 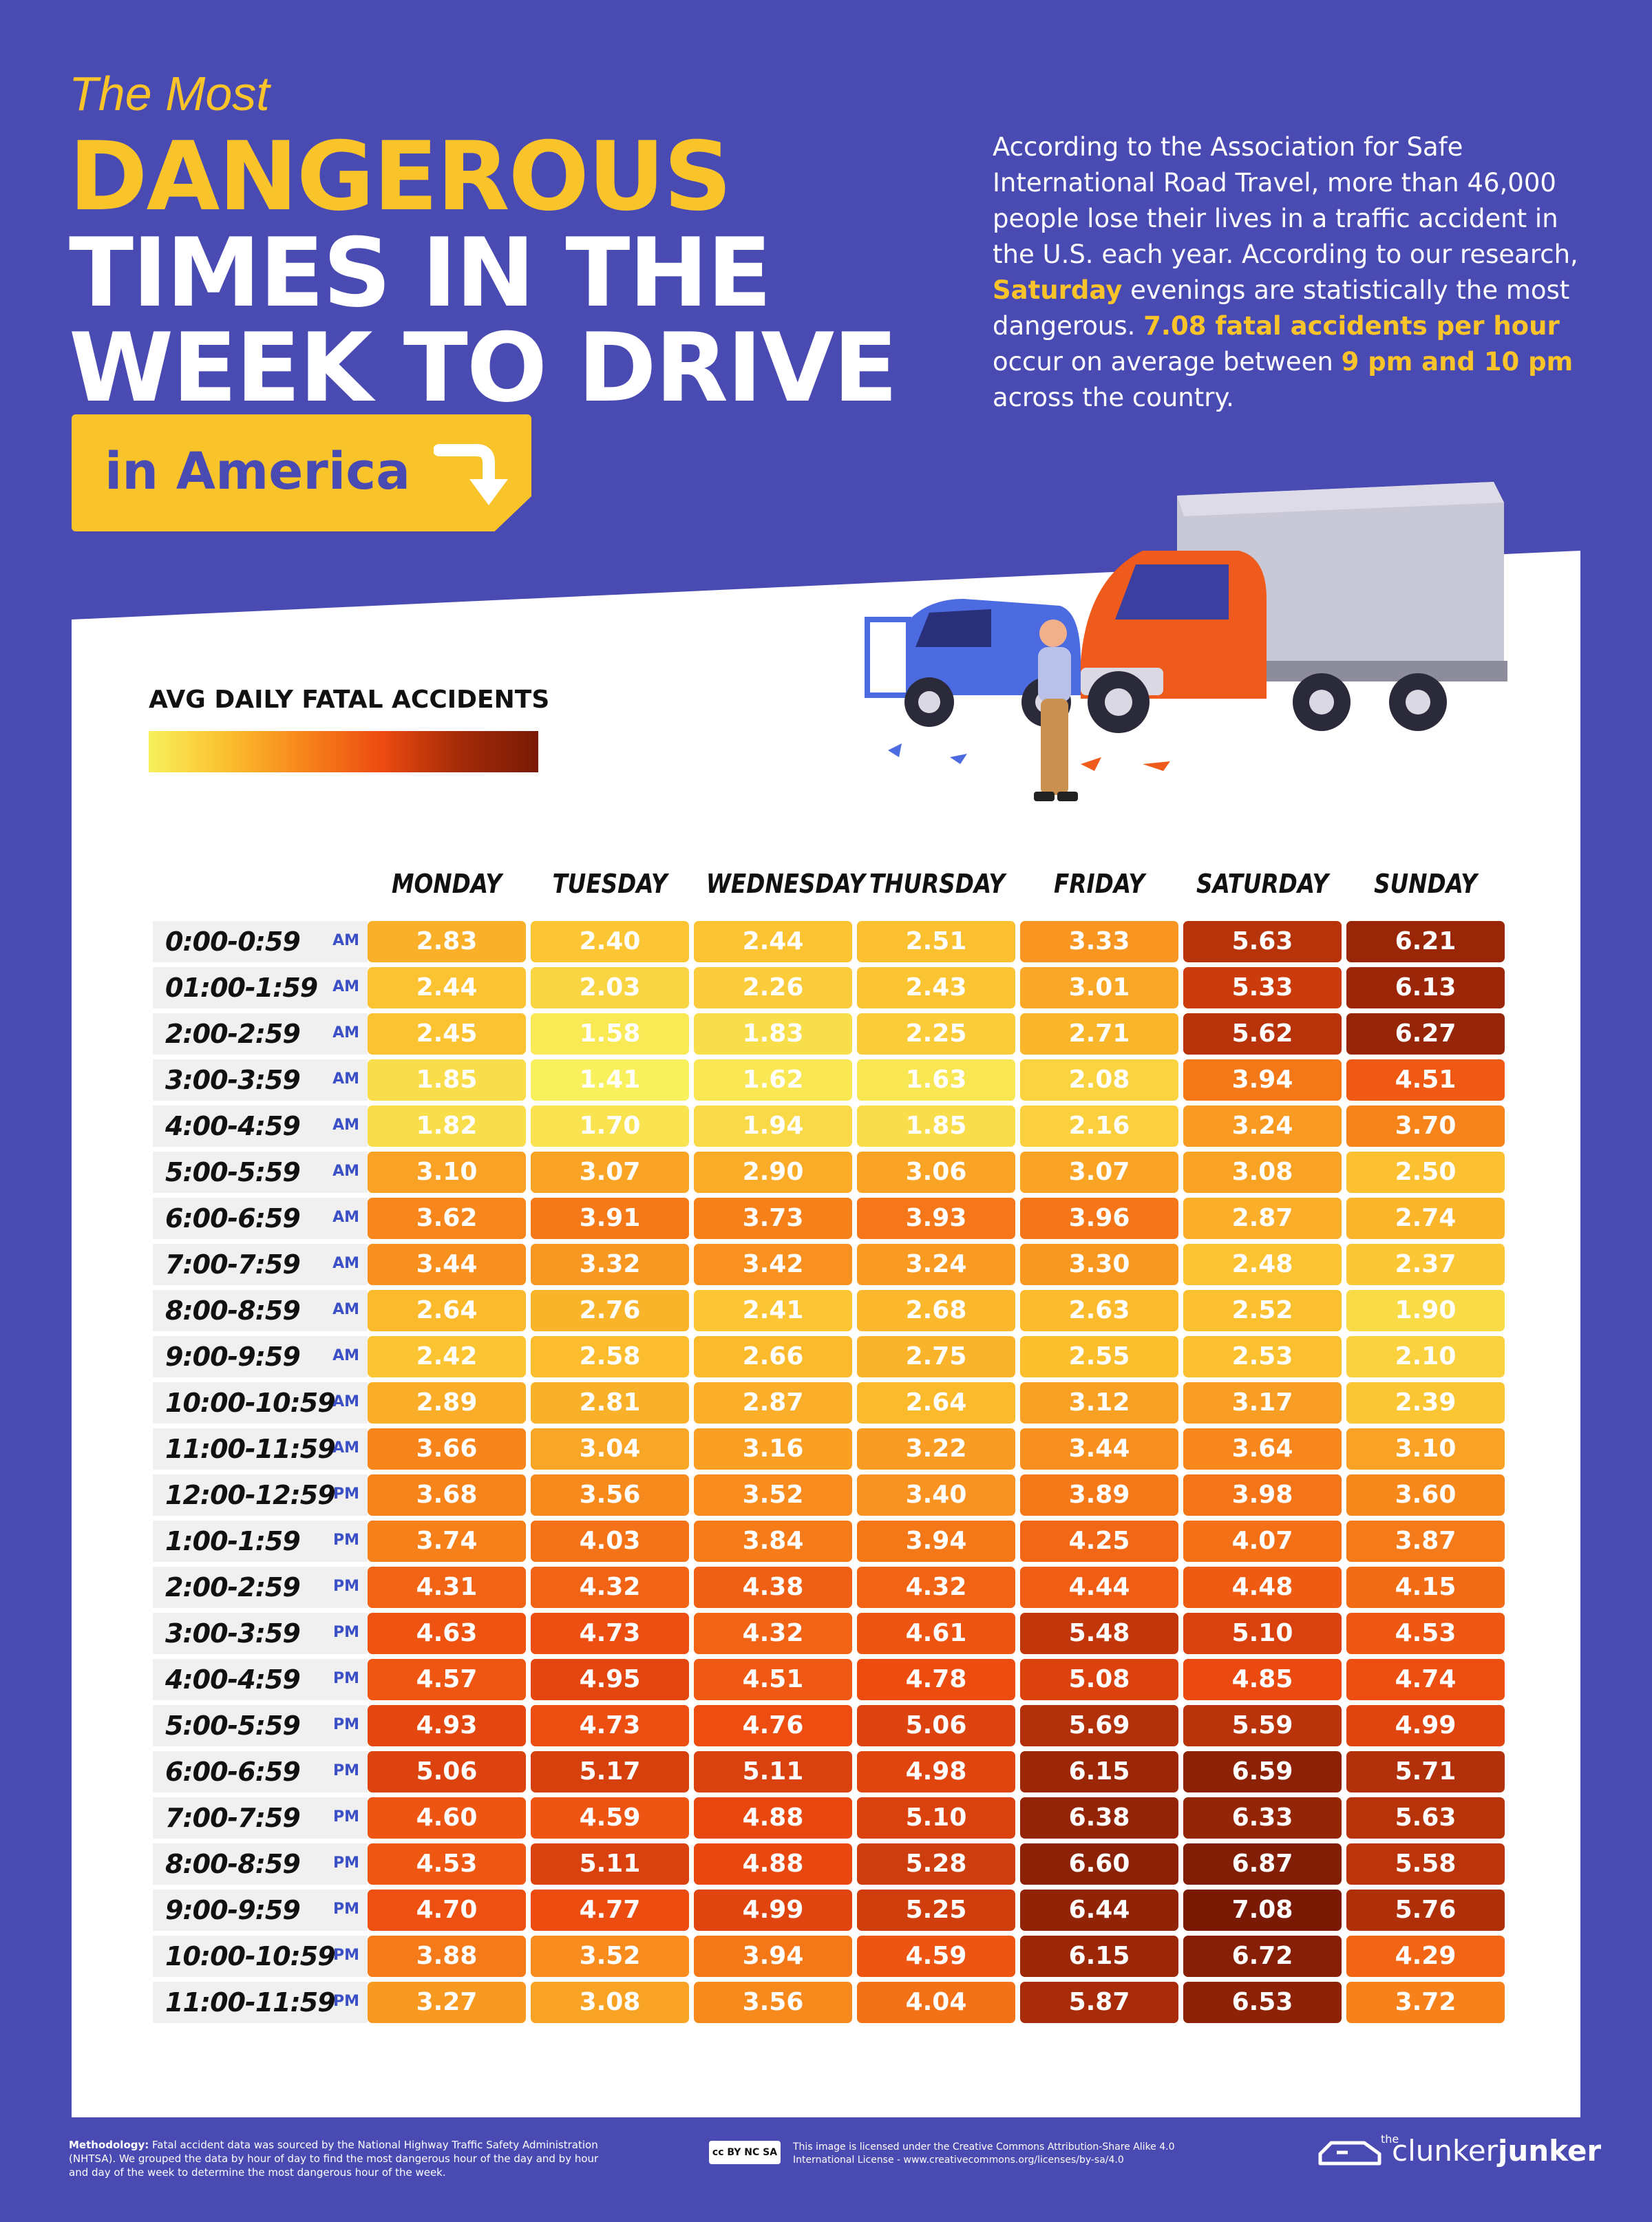 I want to click on heatmap-cell: 3.93, so click(x=936, y=1218).